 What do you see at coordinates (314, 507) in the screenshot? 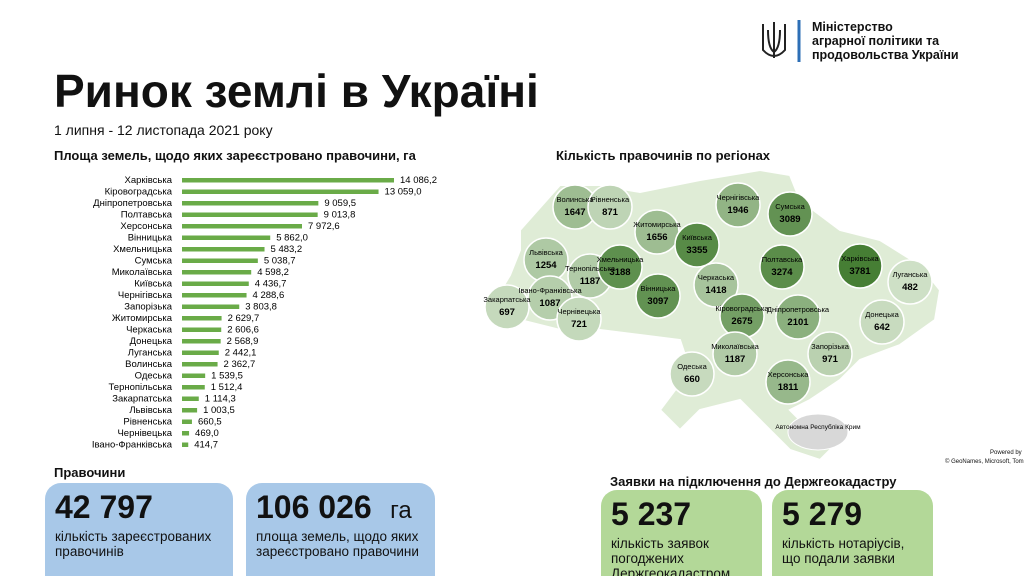
I see `card-number: 106 026` at bounding box center [314, 507].